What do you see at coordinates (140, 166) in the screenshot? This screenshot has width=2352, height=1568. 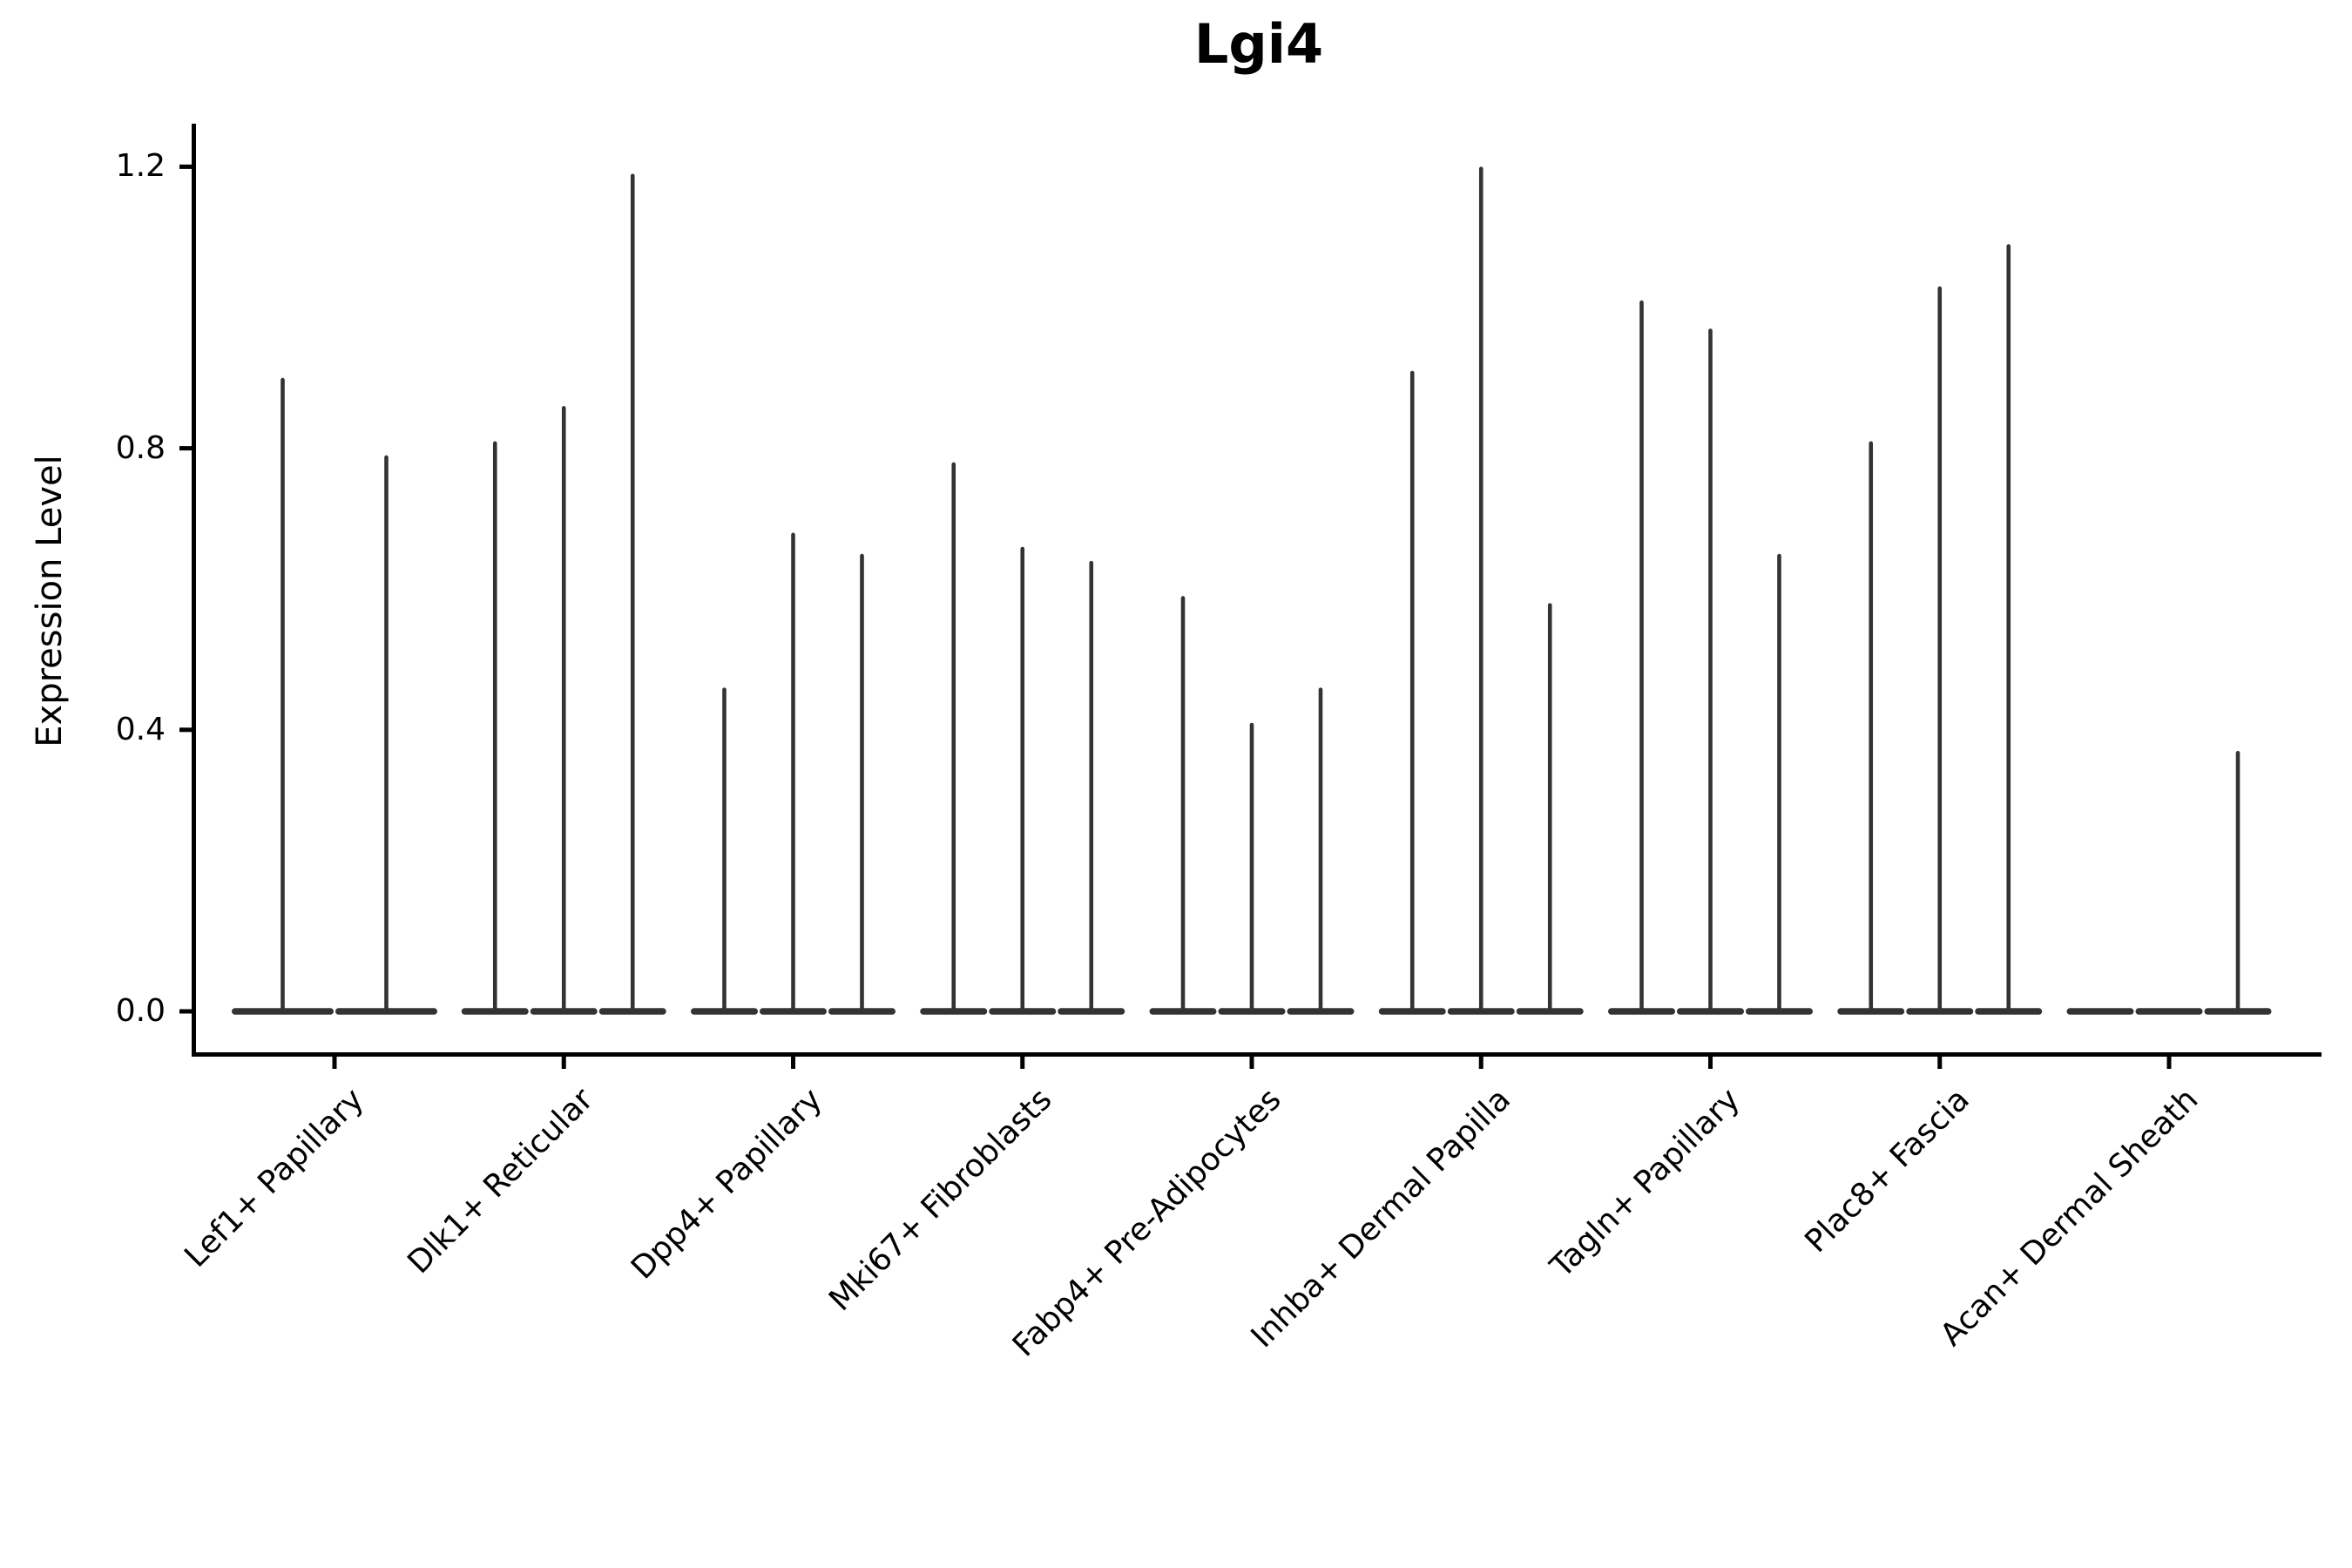 I see `y-tick-label: 1.2` at bounding box center [140, 166].